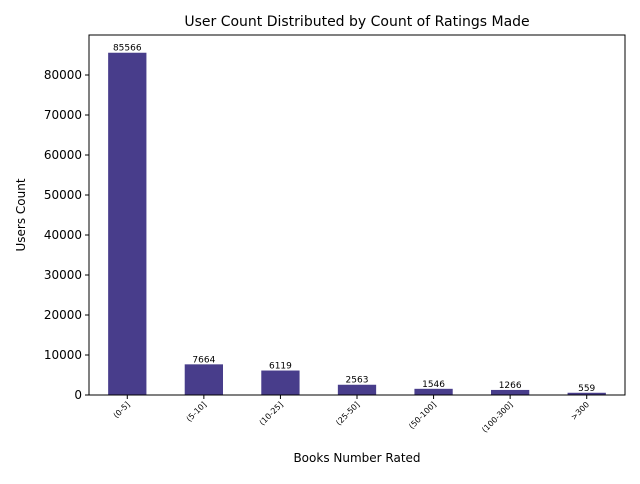  I want to click on y-axis-label: Users Count, so click(21, 214).